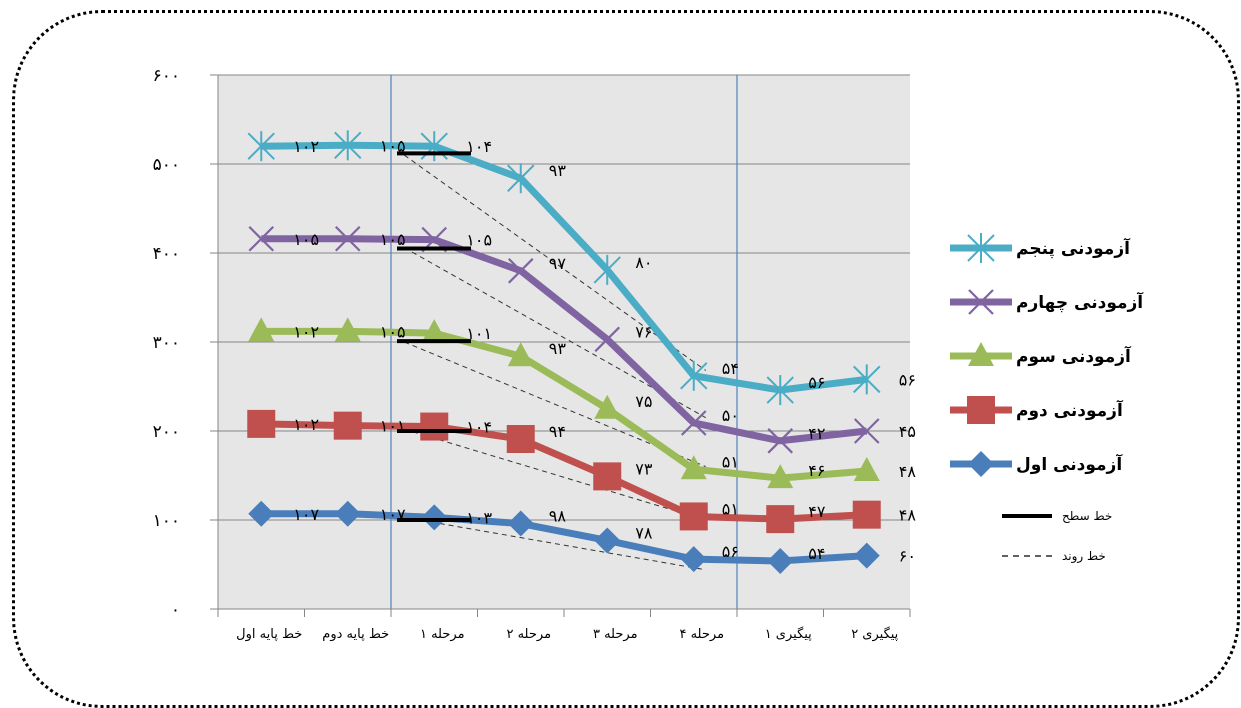 This screenshot has height=708, width=1241. I want to click on data-label: ۷۳, so click(644, 468).